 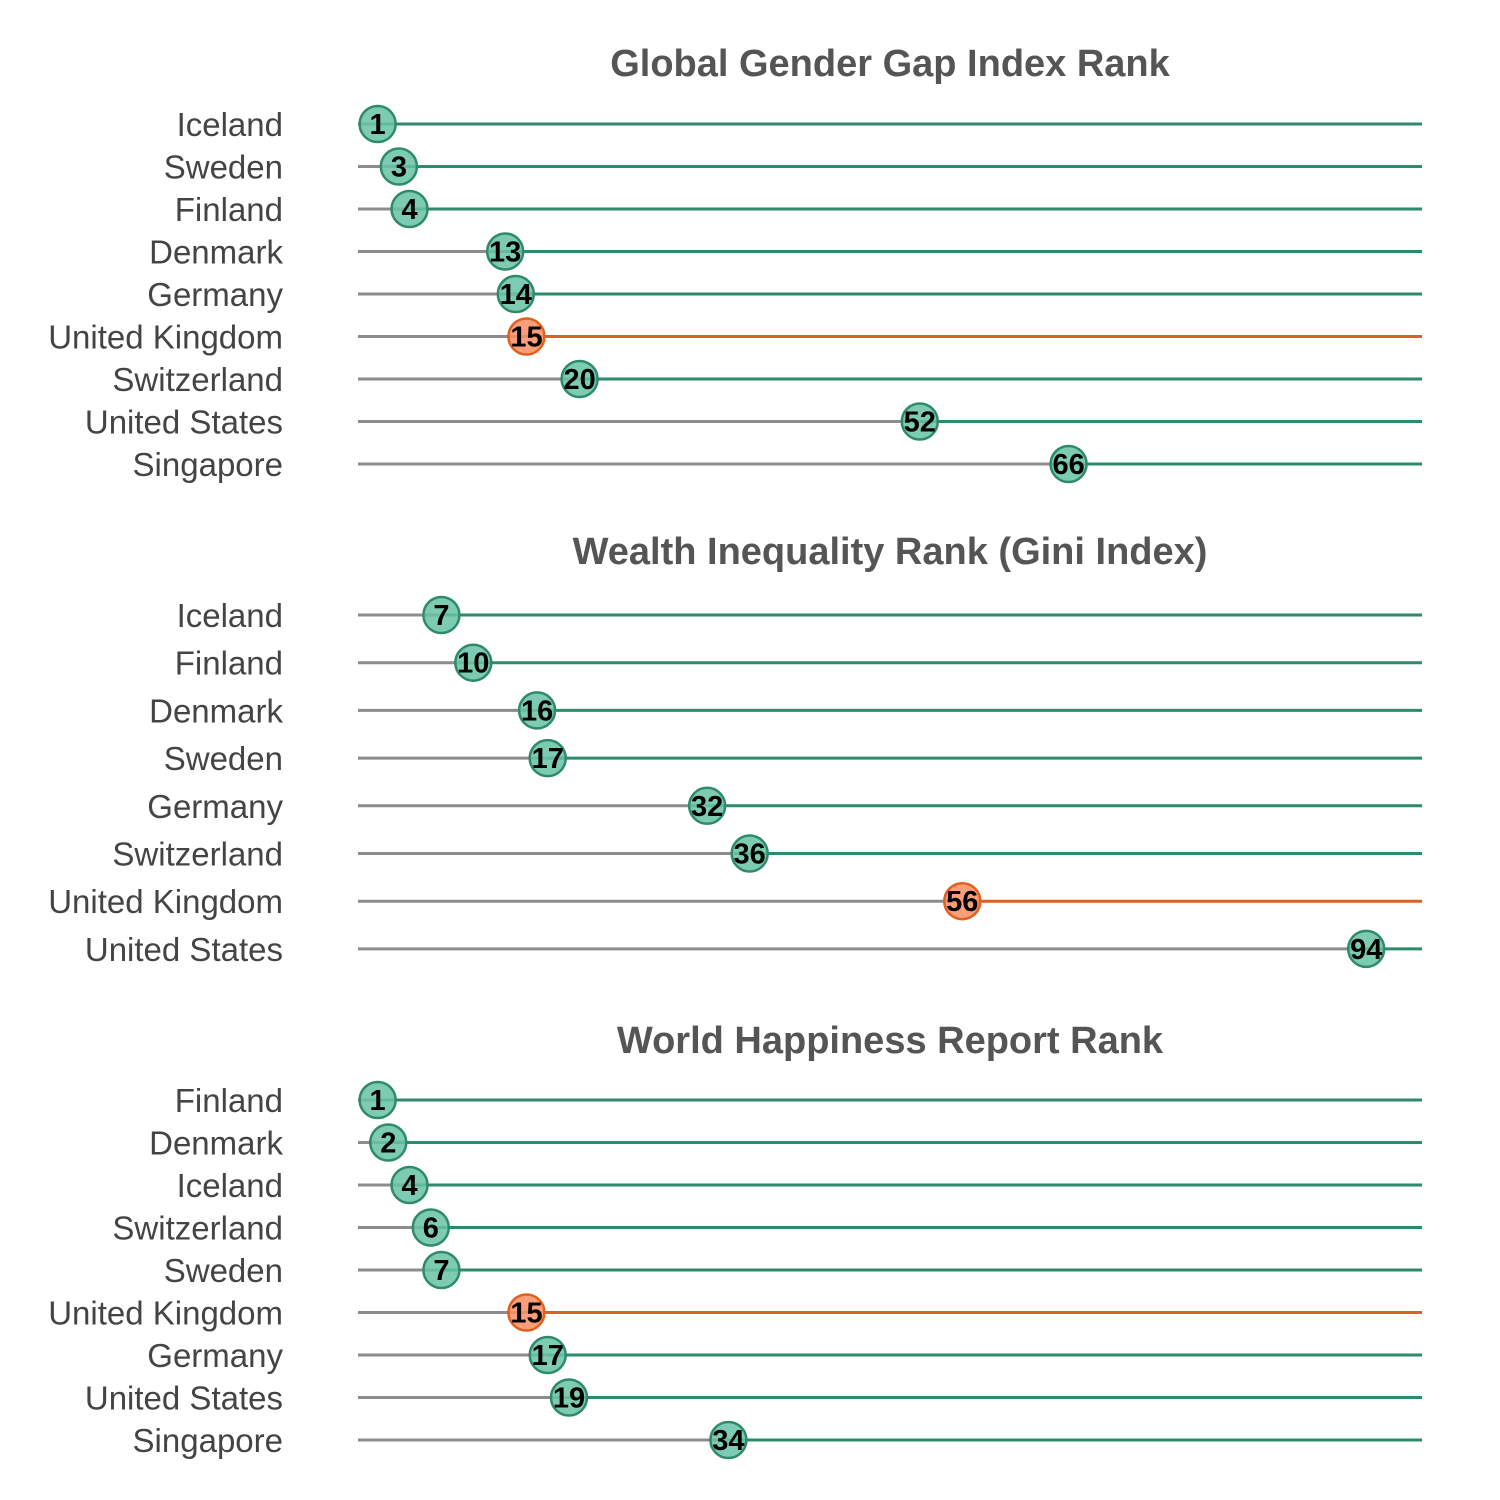 What do you see at coordinates (793, 1270) in the screenshot?
I see `lollipop-row: Sweden 7` at bounding box center [793, 1270].